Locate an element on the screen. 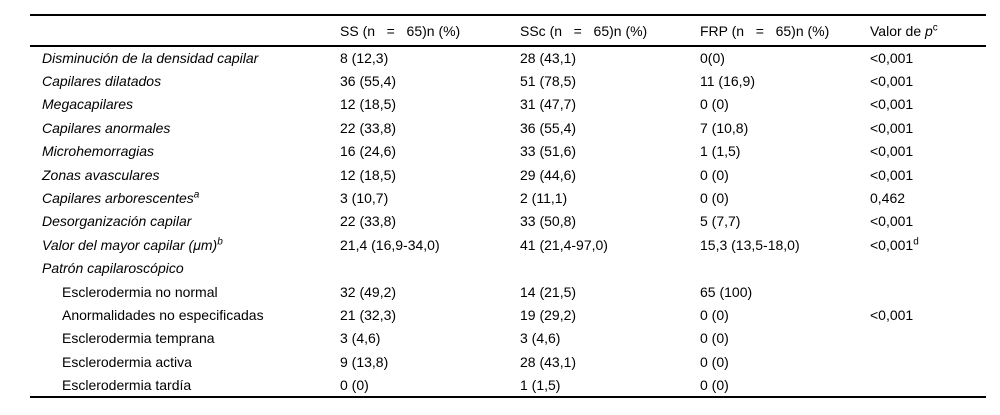  row-label-cell: Esclerodermia temprana is located at coordinates (185, 338).